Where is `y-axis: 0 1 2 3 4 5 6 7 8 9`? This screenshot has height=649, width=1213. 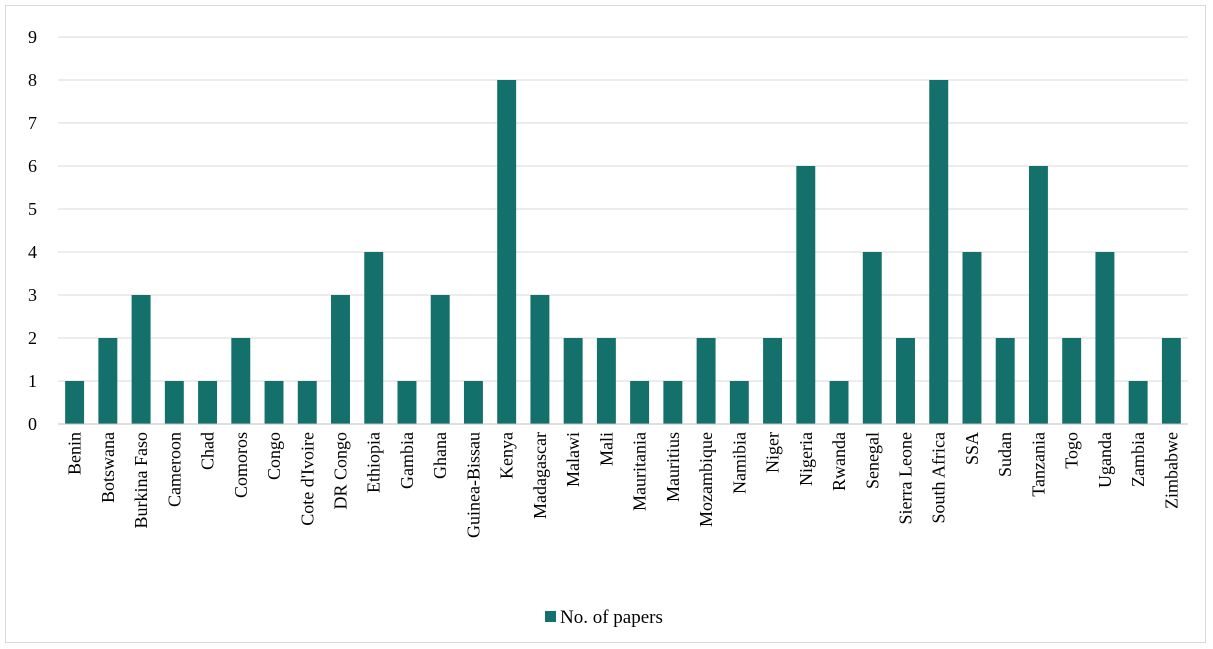
y-axis: 0 1 2 3 4 5 6 7 8 9 is located at coordinates (32, 230).